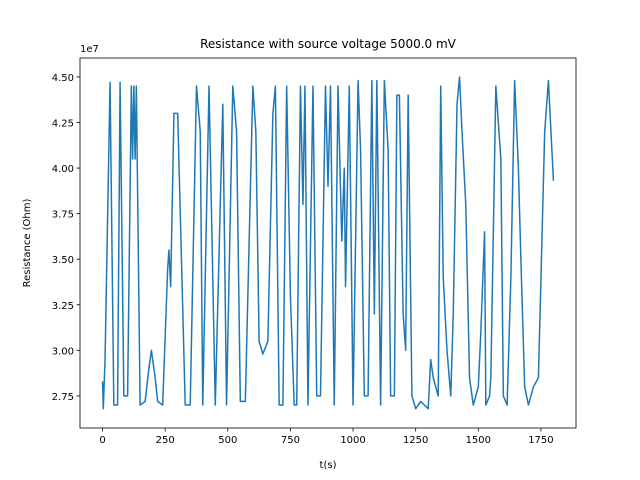 This screenshot has height=480, width=640. What do you see at coordinates (63, 215) in the screenshot?
I see `y-tick-label: 3.75` at bounding box center [63, 215].